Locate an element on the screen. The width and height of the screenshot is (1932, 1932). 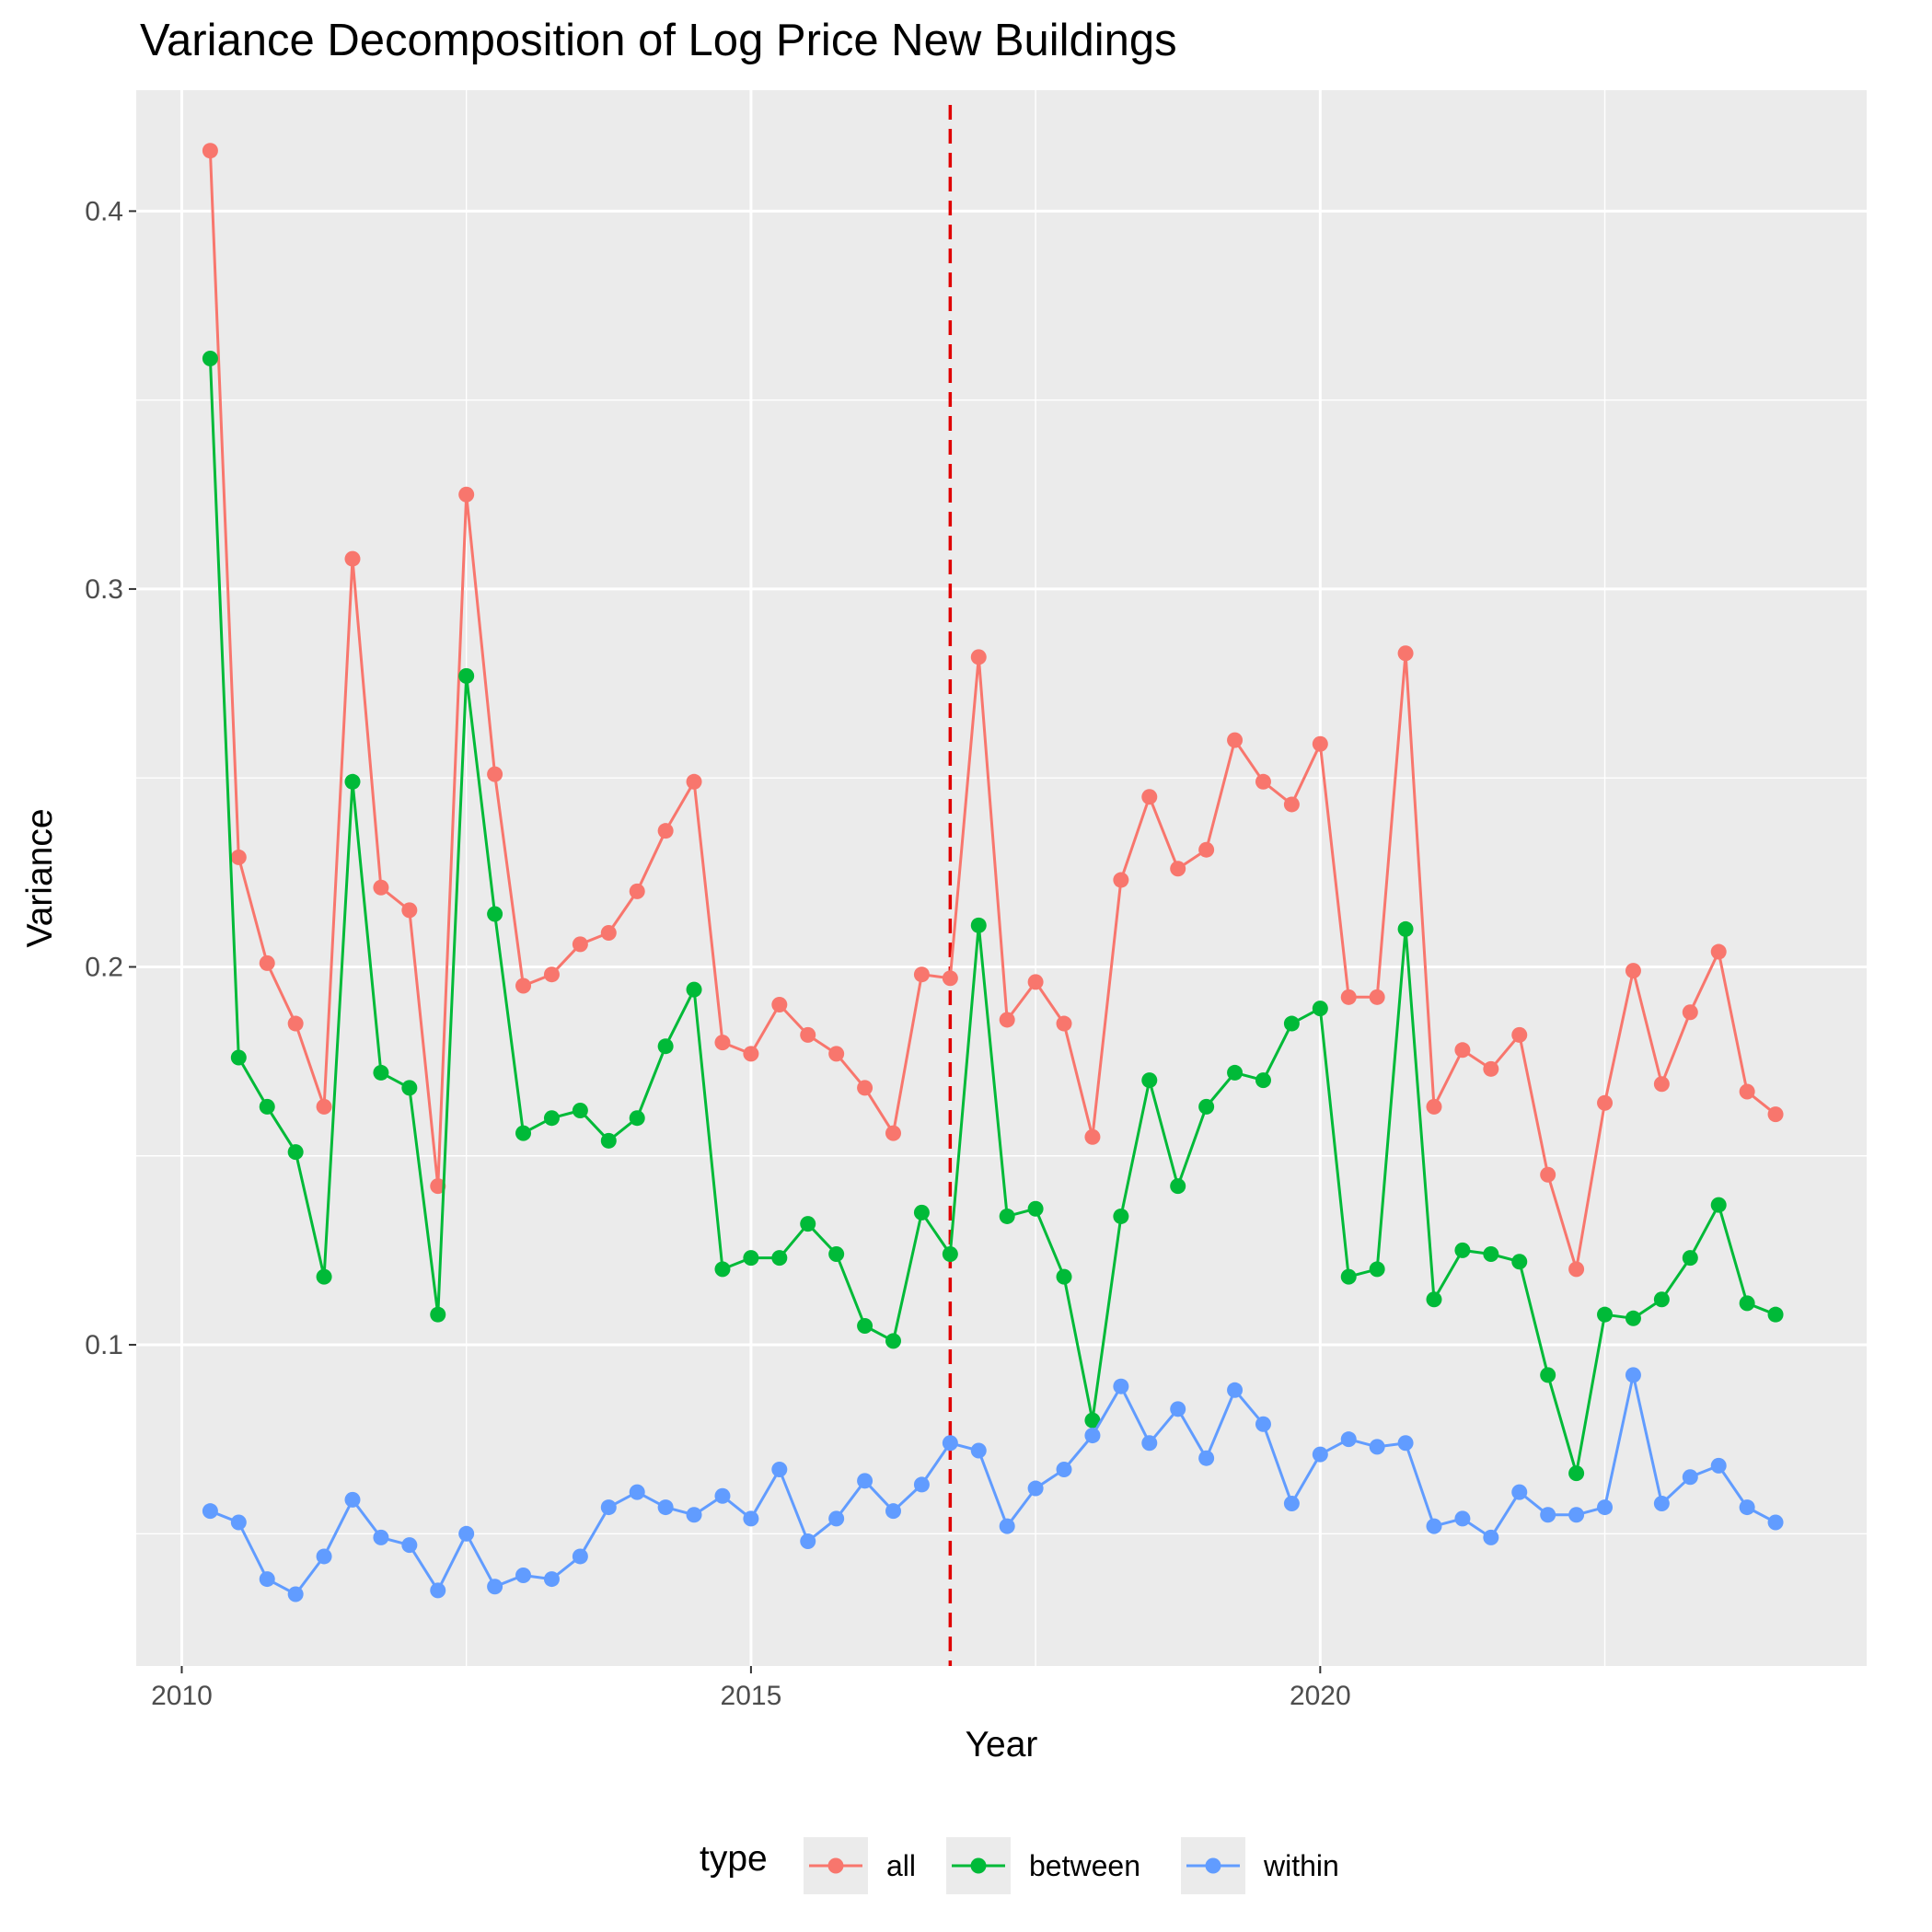
legend-label: within is located at coordinates (1301, 1866).